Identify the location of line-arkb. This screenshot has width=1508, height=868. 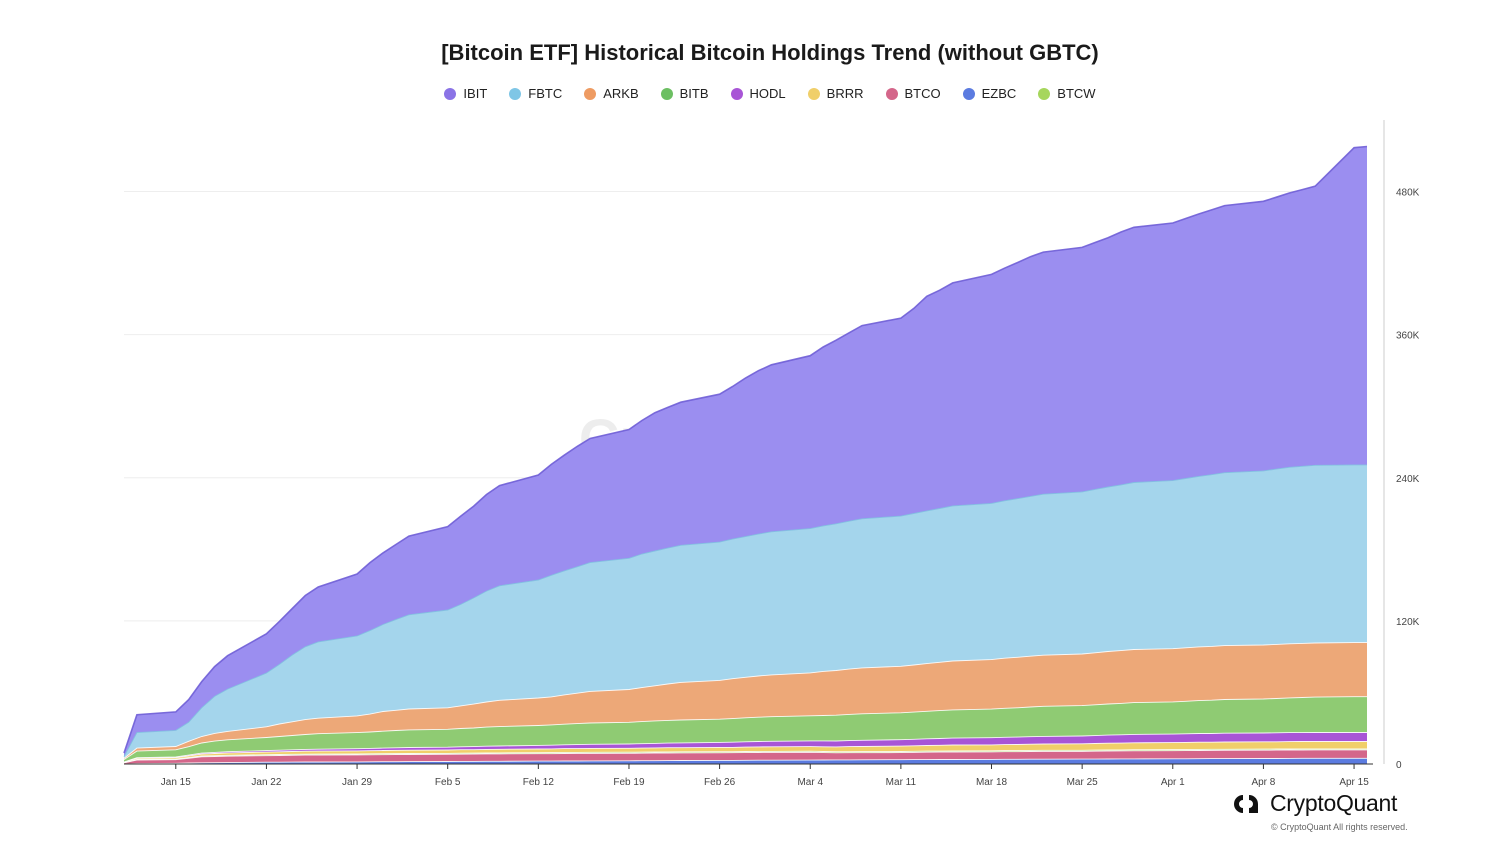
(745, 700).